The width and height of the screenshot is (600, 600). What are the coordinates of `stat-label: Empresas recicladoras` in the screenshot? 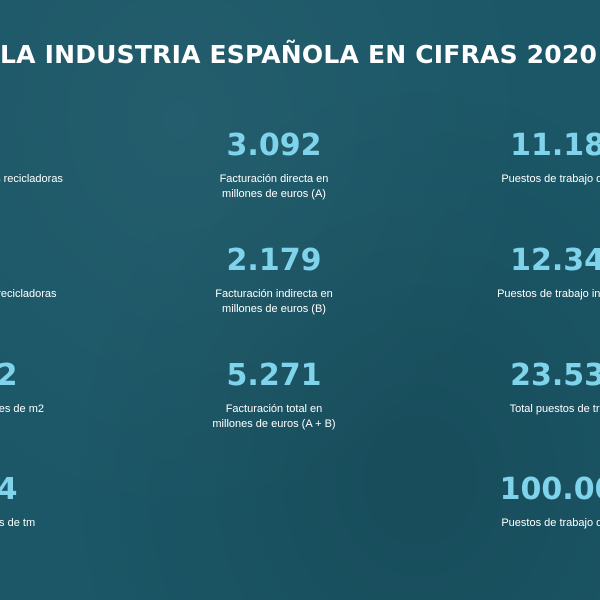 It's located at (63, 179).